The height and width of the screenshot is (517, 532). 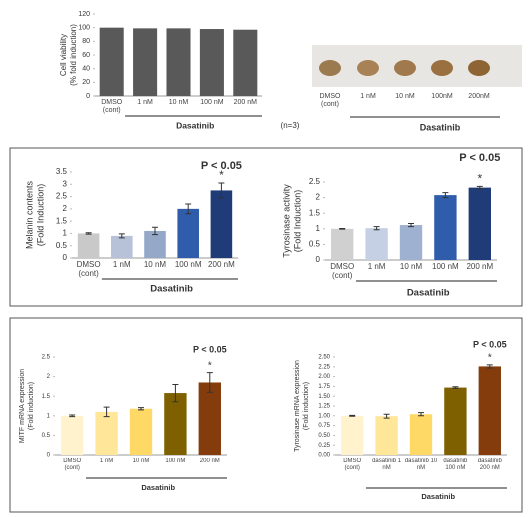 I want to click on x-tick-label-box: dasatinib 100 nM, so click(x=455, y=464).